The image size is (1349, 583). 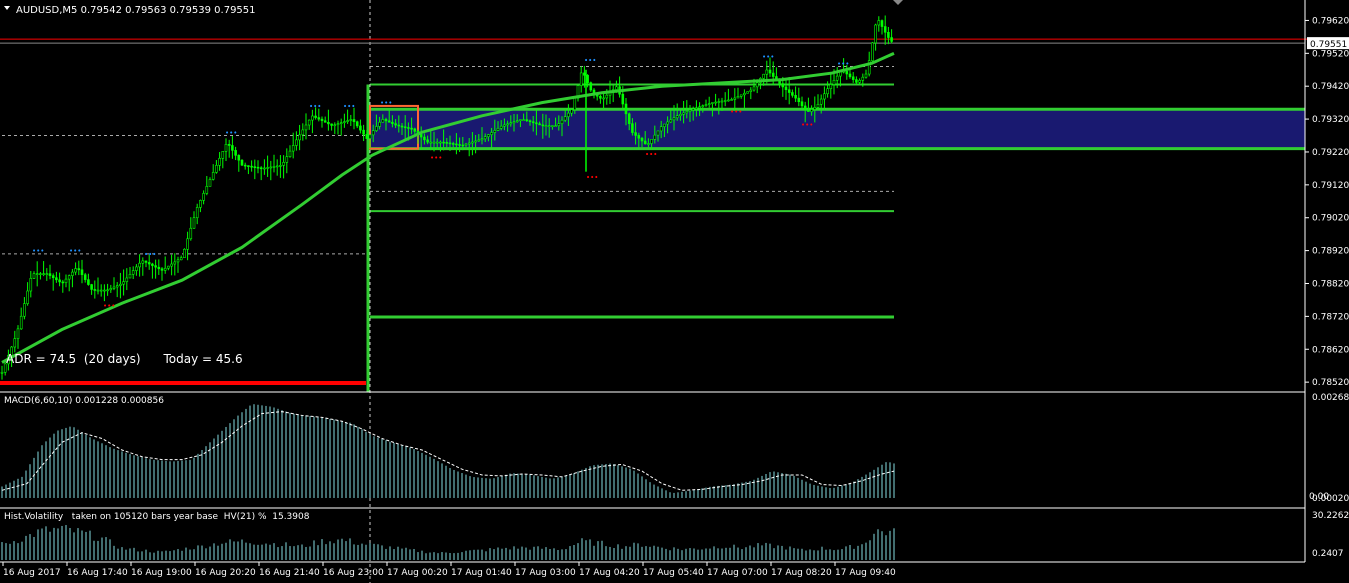 I want to click on supply-demand-zone, so click(x=837, y=129).